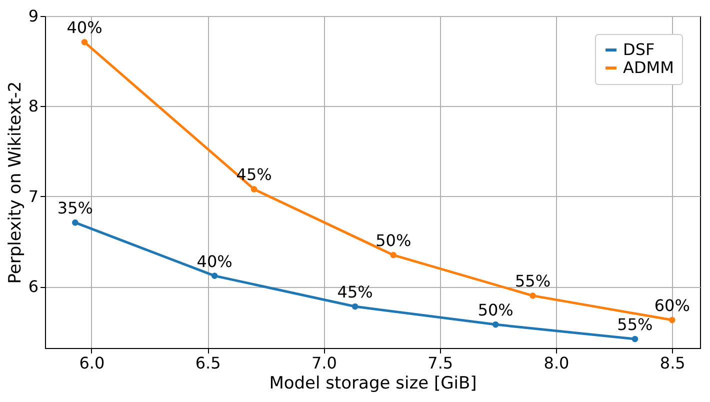 The height and width of the screenshot is (402, 710). I want to click on annotation: 60%, so click(672, 306).